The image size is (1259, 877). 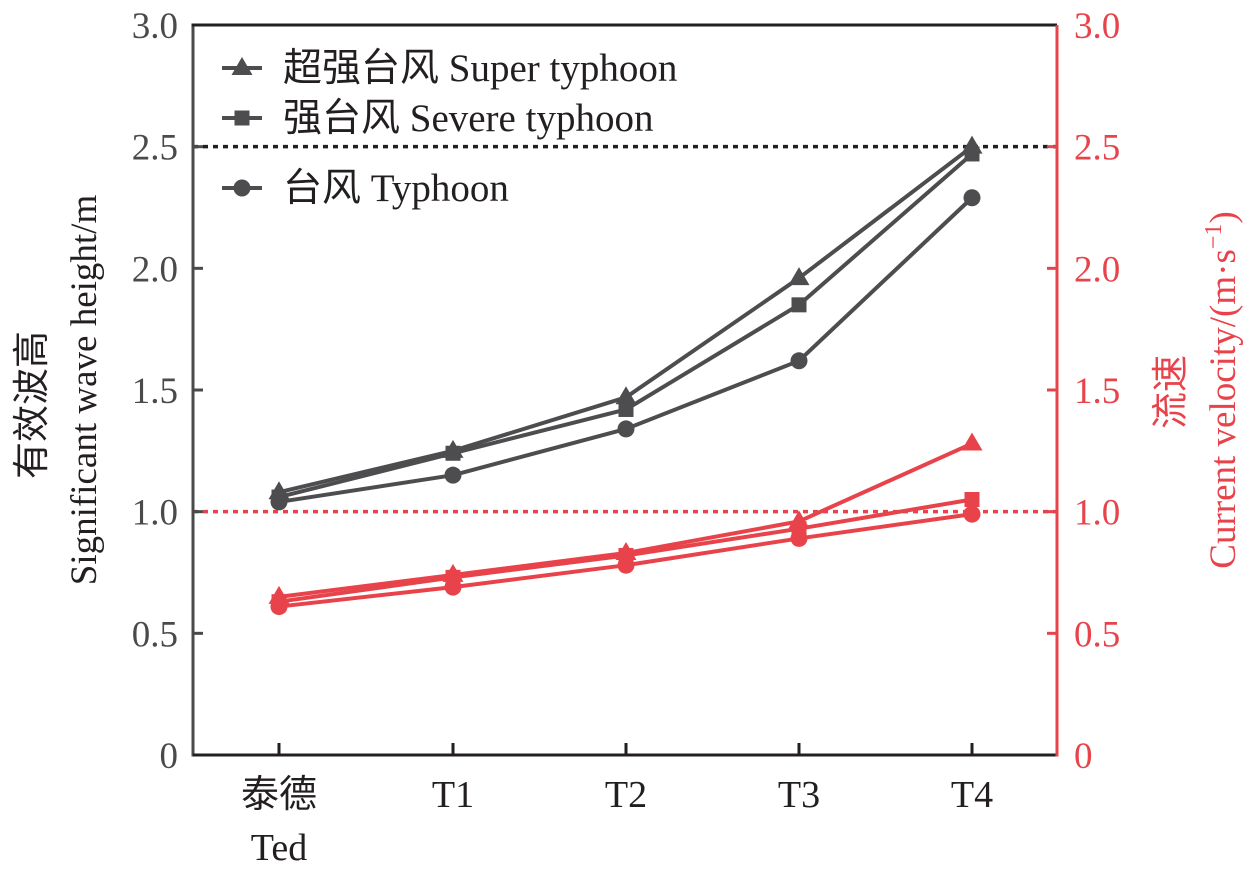 I want to click on y-right-tick-label: 2.5, so click(x=1097, y=148).